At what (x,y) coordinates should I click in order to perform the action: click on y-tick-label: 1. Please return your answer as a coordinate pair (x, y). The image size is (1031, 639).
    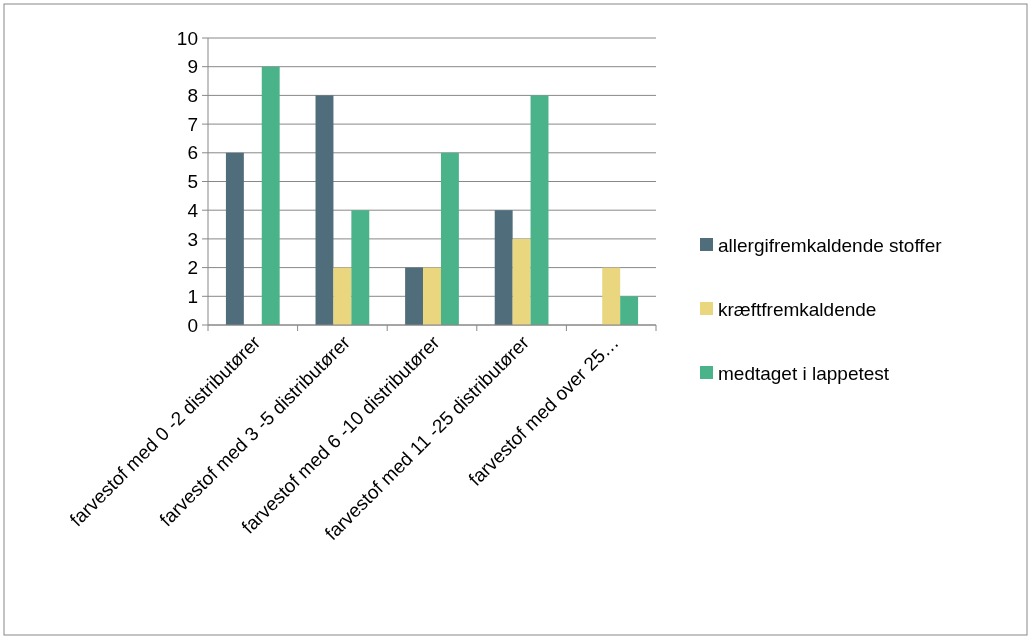
    Looking at the image, I should click on (192, 296).